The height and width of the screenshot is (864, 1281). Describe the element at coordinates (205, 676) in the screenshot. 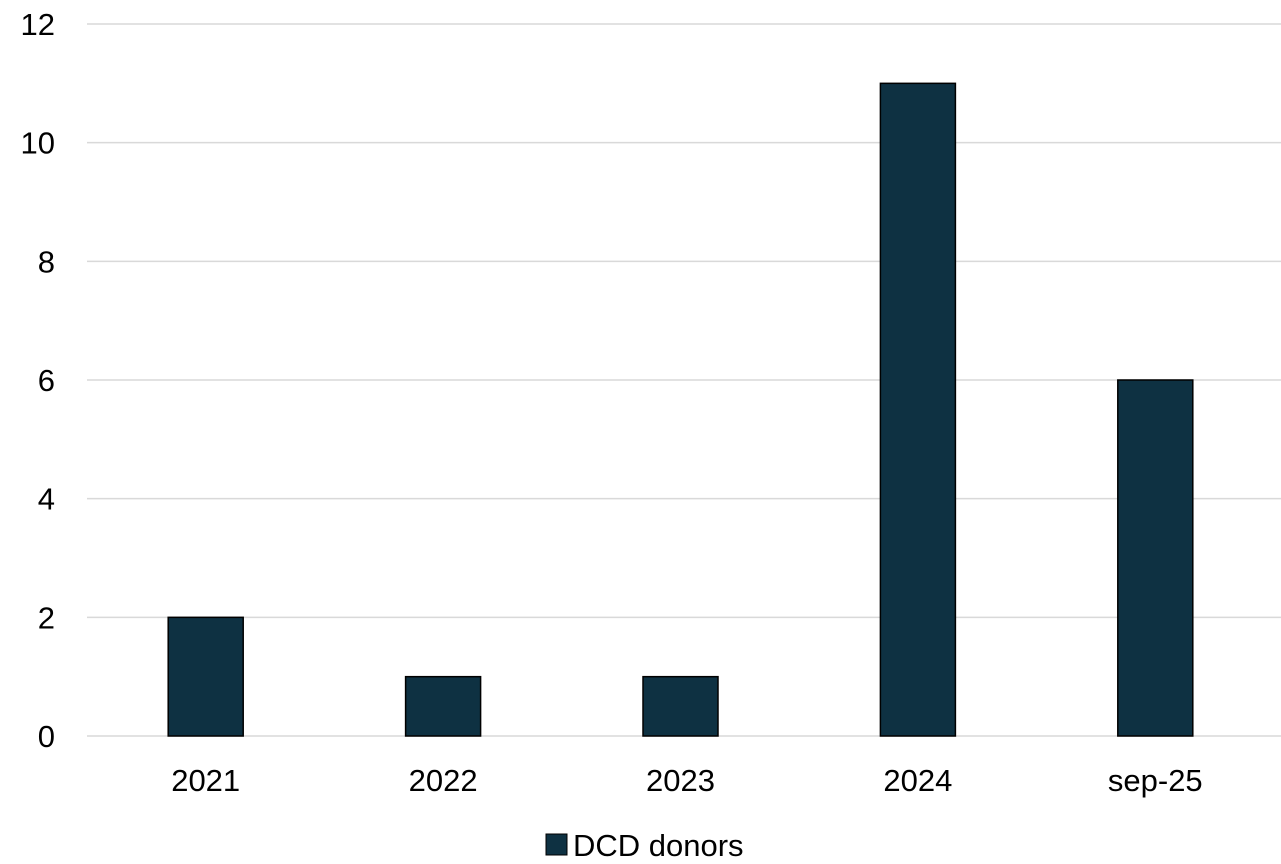

I see `bar-2021` at that location.